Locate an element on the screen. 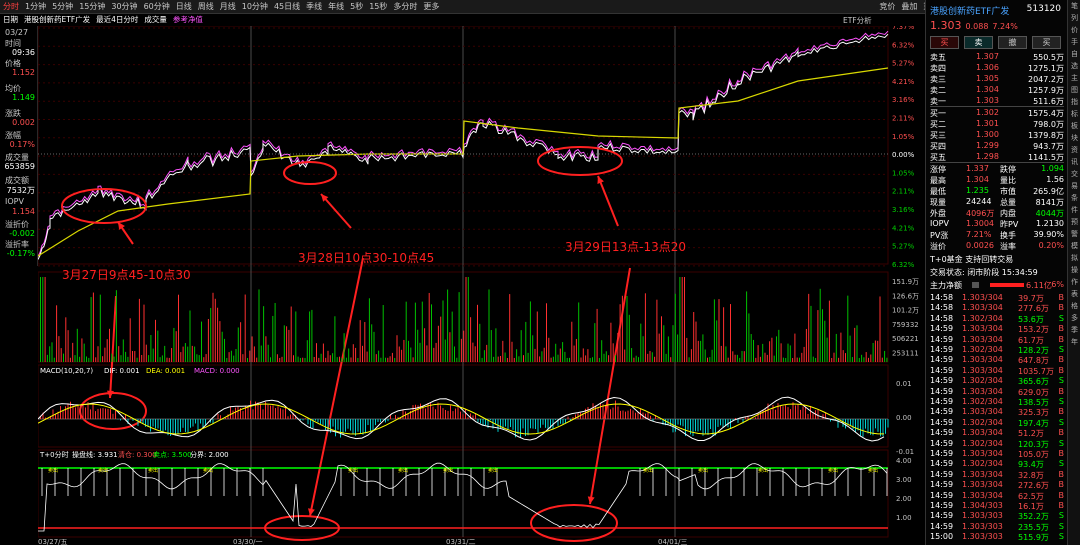 The image size is (1080, 545). period-tab-6: 日线 is located at coordinates (183, 6).